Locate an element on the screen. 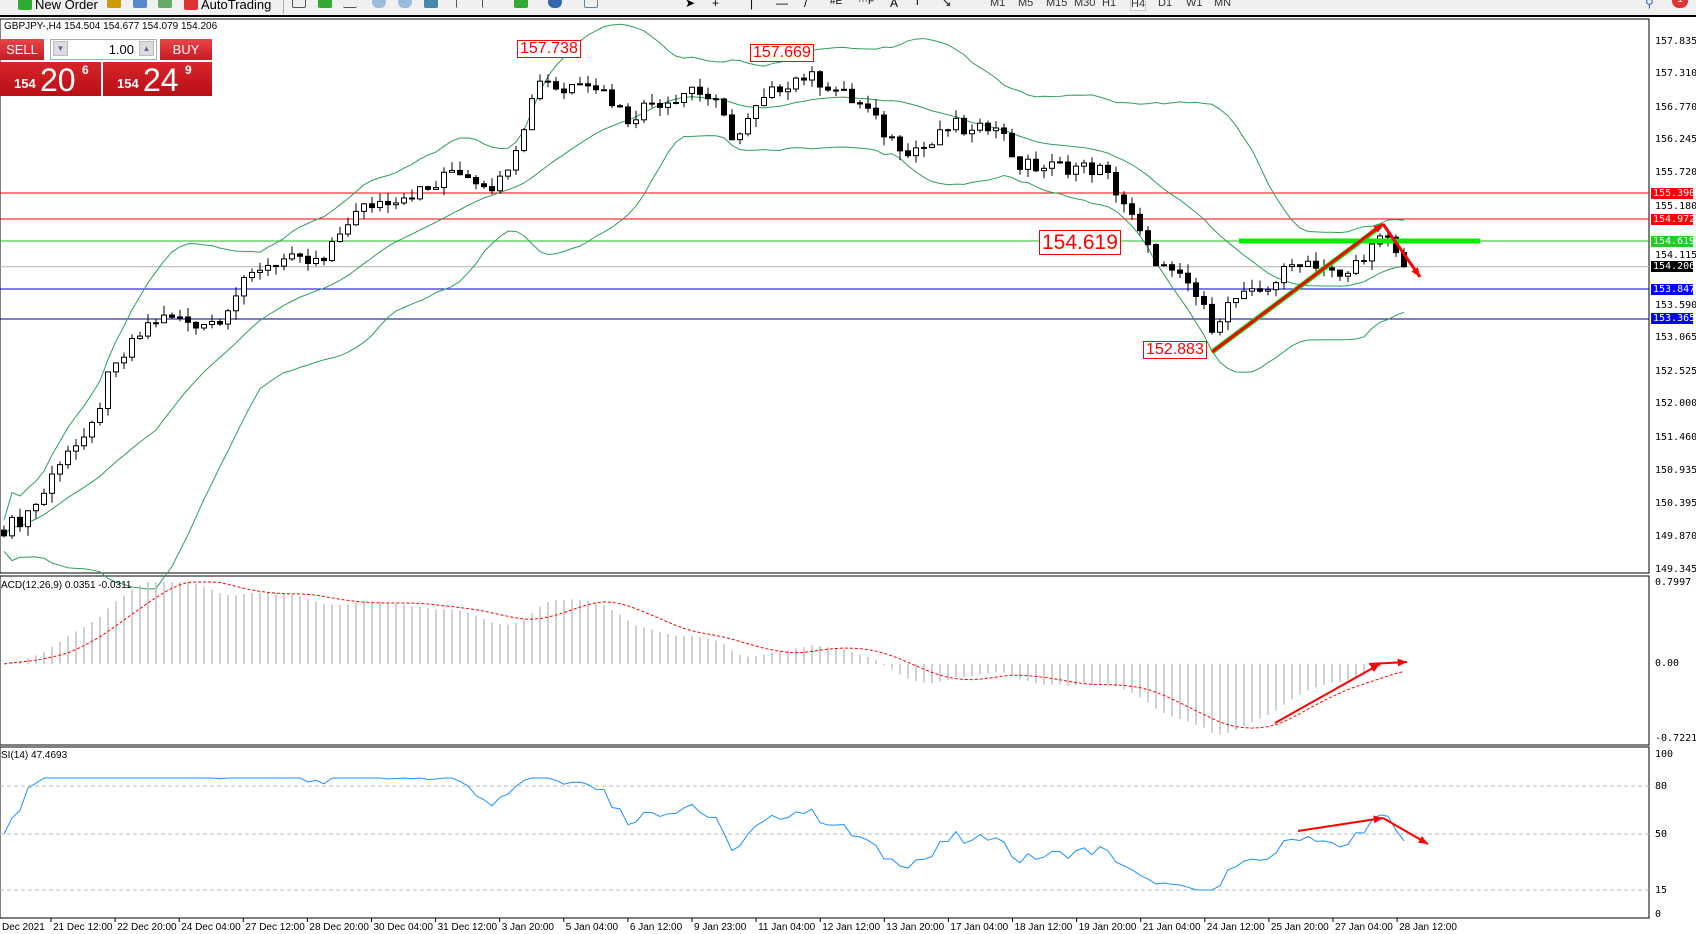 The height and width of the screenshot is (934, 1696). volume-down-button: ▼ is located at coordinates (60, 48).